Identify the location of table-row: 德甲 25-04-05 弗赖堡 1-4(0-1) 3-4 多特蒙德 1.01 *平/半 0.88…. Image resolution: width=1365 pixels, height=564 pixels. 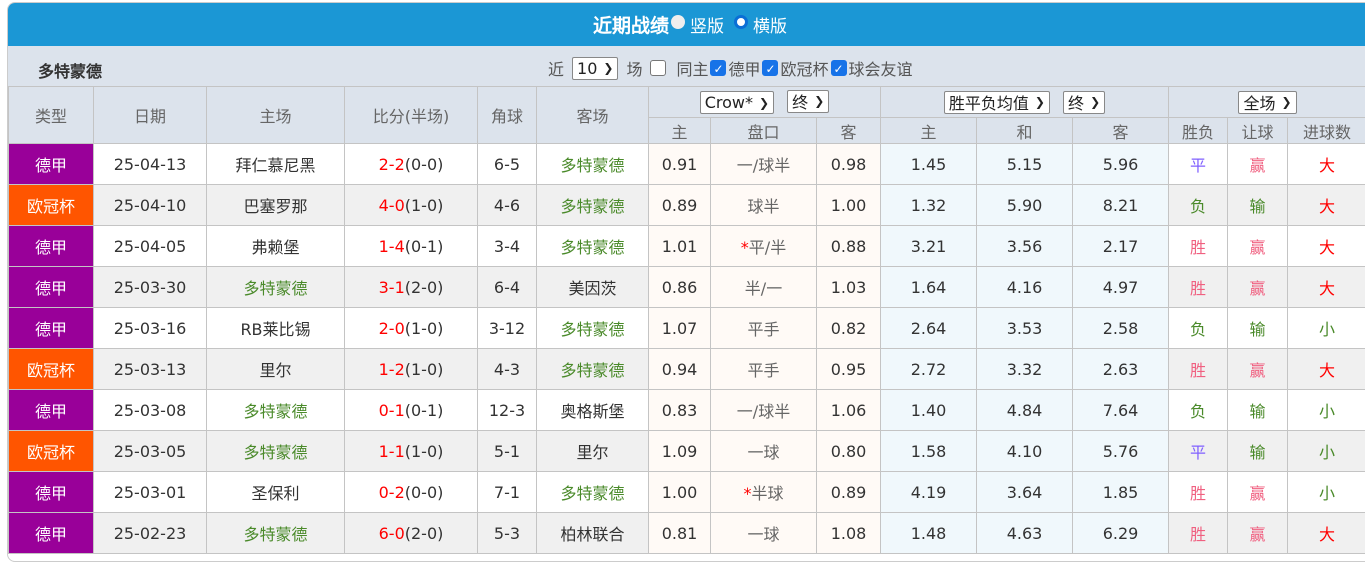
(686, 246).